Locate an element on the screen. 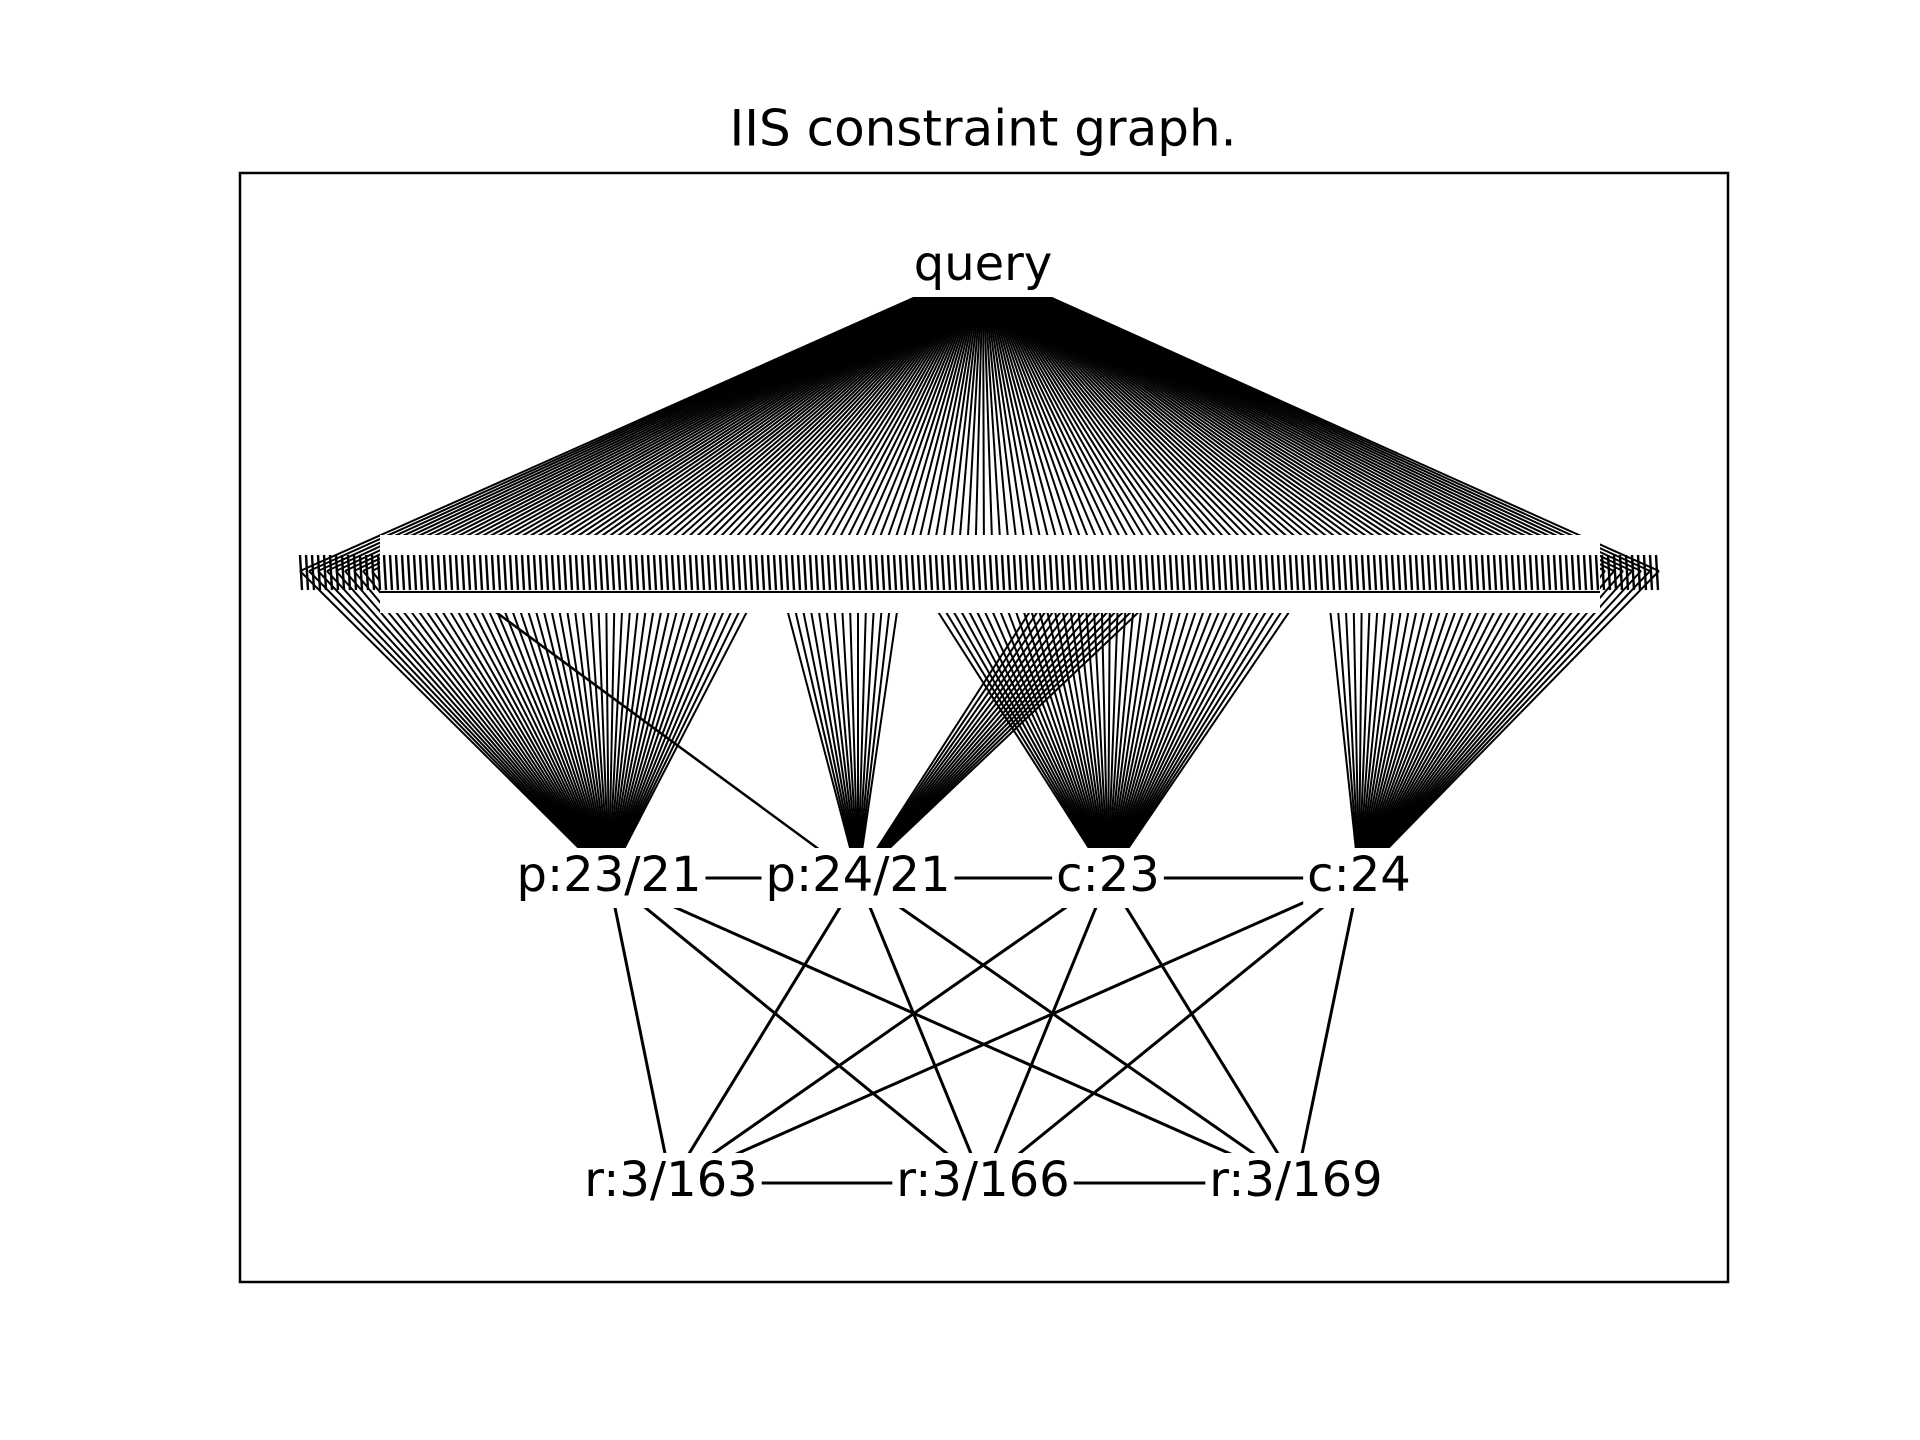 The image size is (1920, 1440). node-label: c:23 is located at coordinates (1108, 875).